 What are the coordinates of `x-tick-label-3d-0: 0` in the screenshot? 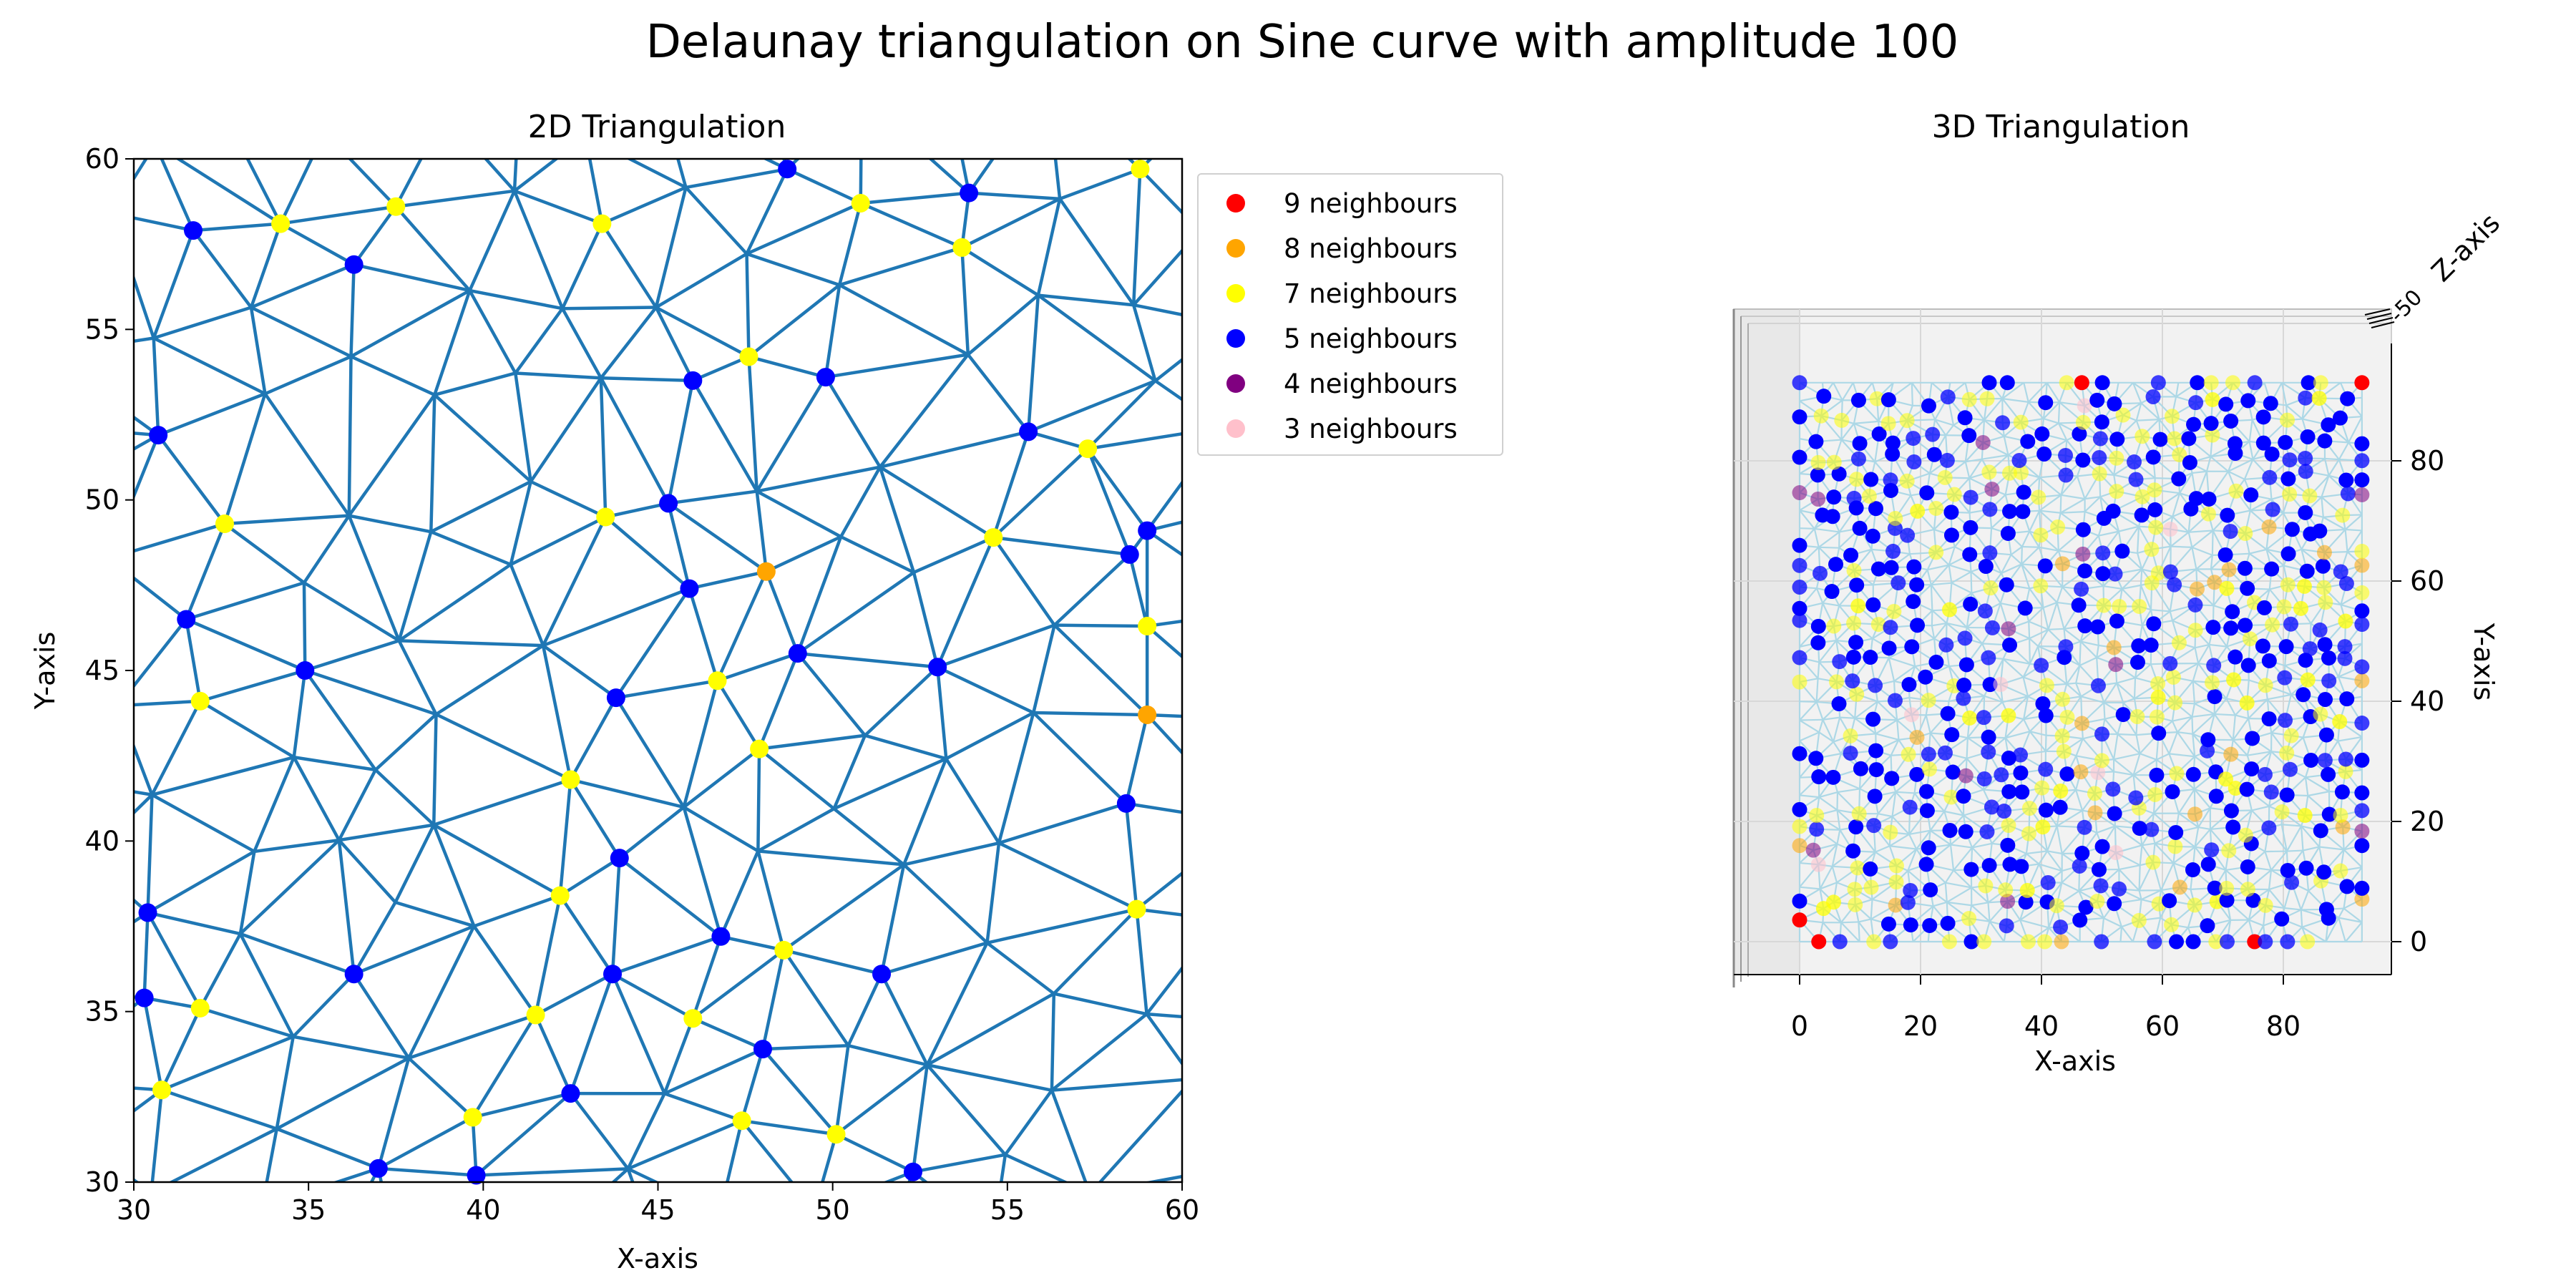 It's located at (1799, 1026).